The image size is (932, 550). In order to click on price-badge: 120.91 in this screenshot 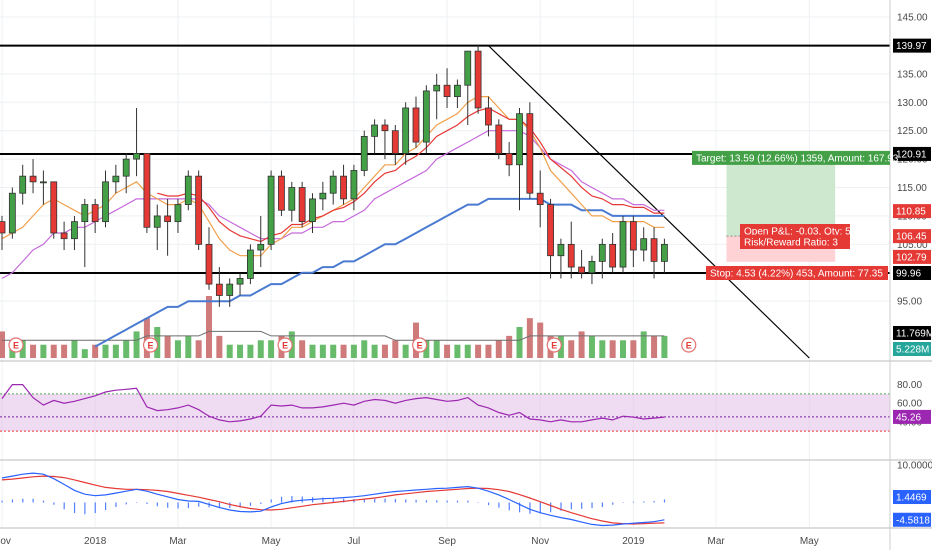, I will do `click(911, 154)`.